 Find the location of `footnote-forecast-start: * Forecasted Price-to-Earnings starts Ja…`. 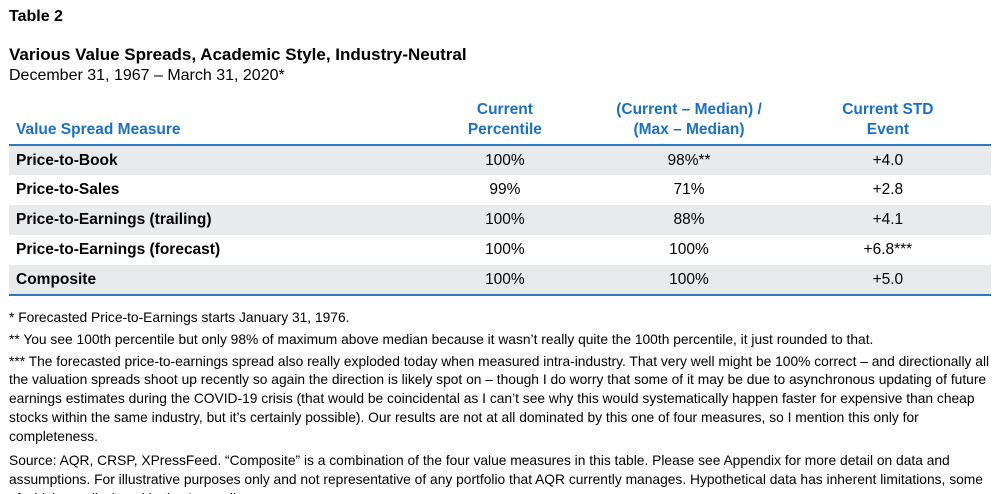

footnote-forecast-start: * Forecasted Price-to-Earnings starts Ja… is located at coordinates (179, 318).